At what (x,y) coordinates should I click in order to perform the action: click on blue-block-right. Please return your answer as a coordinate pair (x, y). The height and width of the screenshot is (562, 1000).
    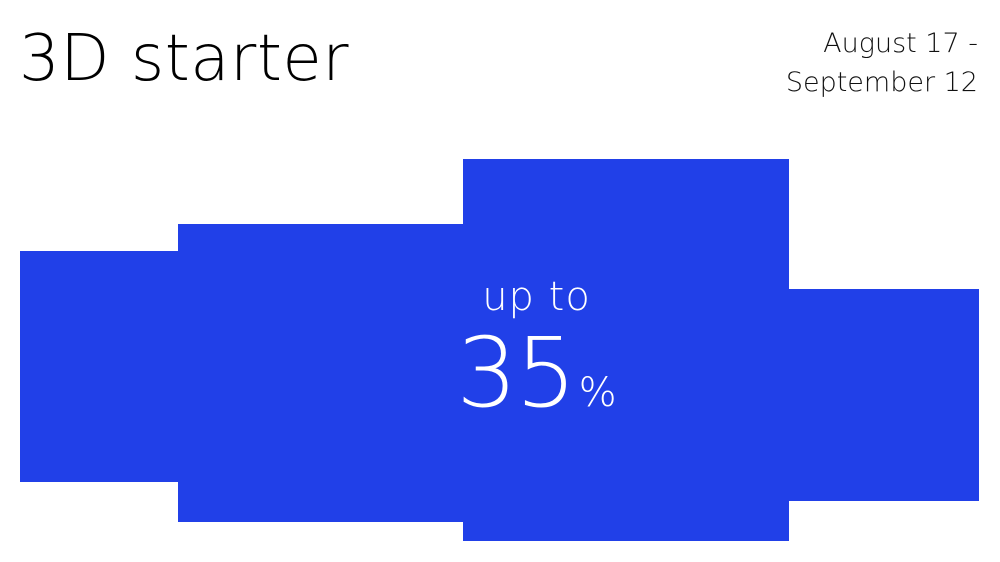
    Looking at the image, I should click on (883, 395).